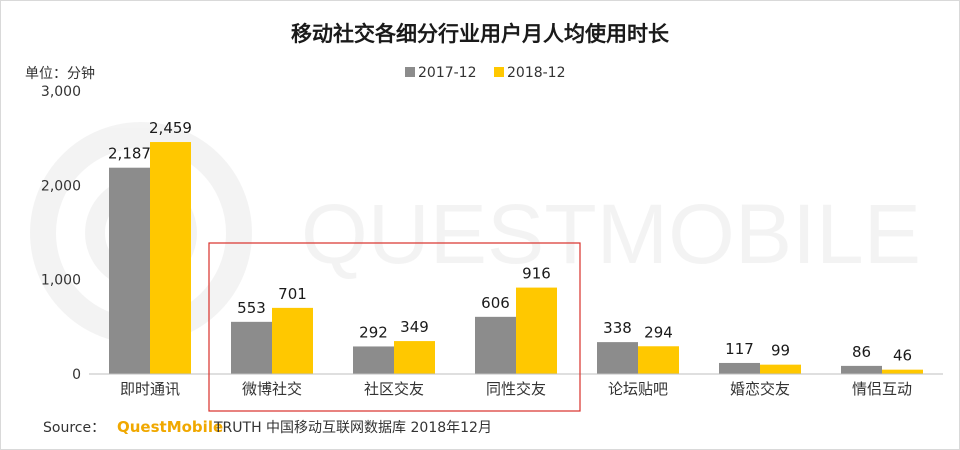 The width and height of the screenshot is (960, 450). What do you see at coordinates (150, 389) in the screenshot?
I see `category-label: 即时通讯` at bounding box center [150, 389].